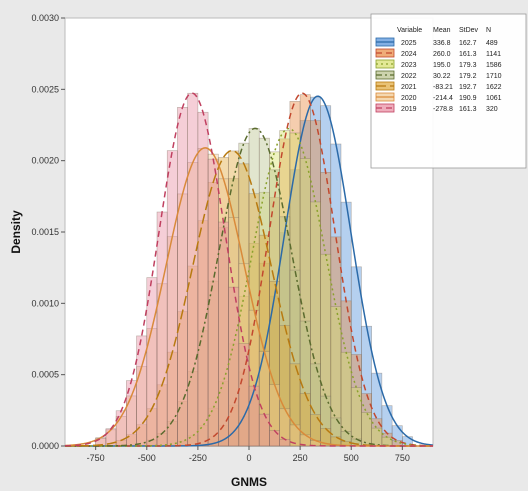  What do you see at coordinates (409, 65) in the screenshot?
I see `legend-value: 2023` at bounding box center [409, 65].